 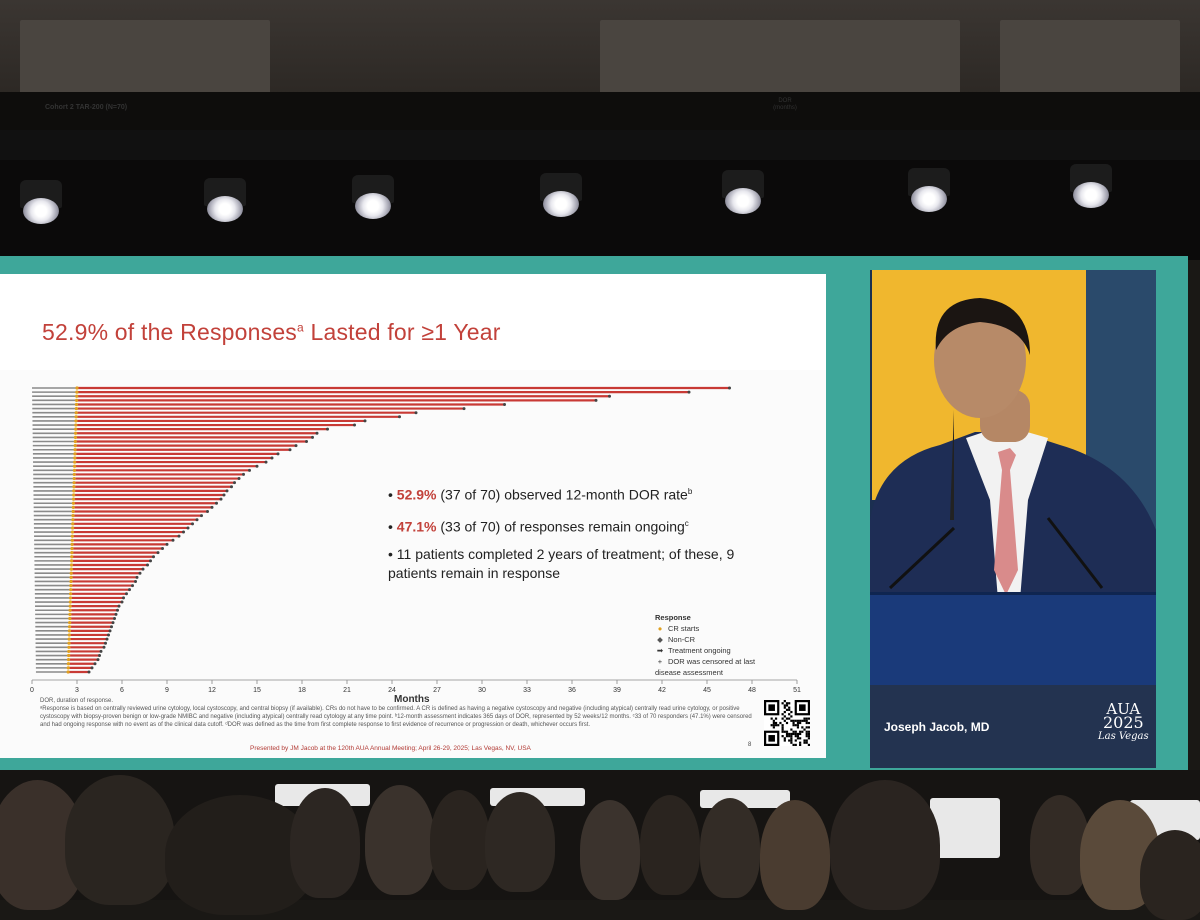 What do you see at coordinates (412, 699) in the screenshot?
I see `x-axis-title: Months` at bounding box center [412, 699].